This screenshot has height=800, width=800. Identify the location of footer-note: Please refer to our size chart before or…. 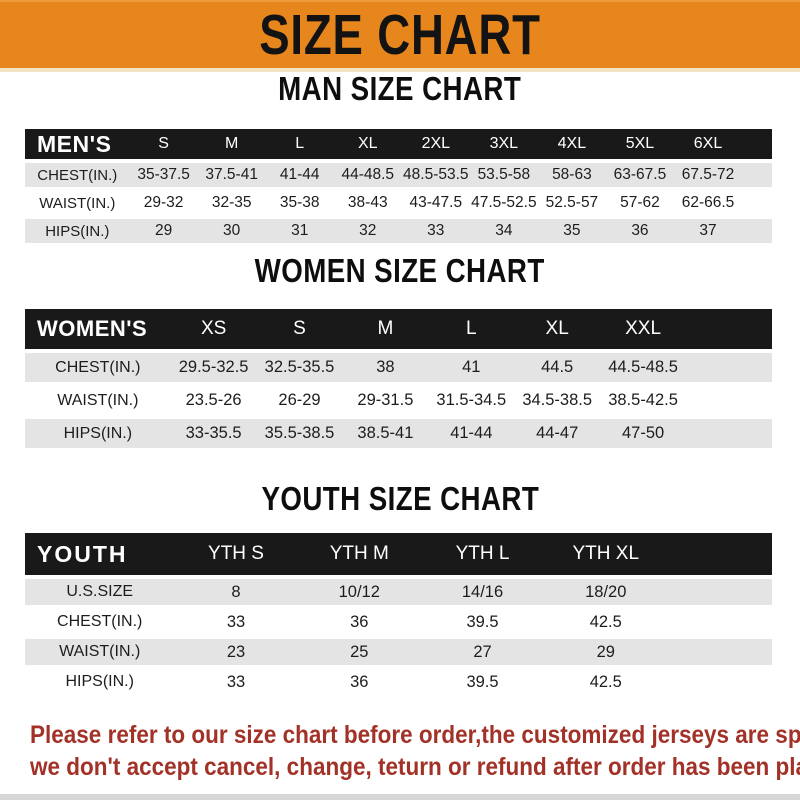
(415, 751).